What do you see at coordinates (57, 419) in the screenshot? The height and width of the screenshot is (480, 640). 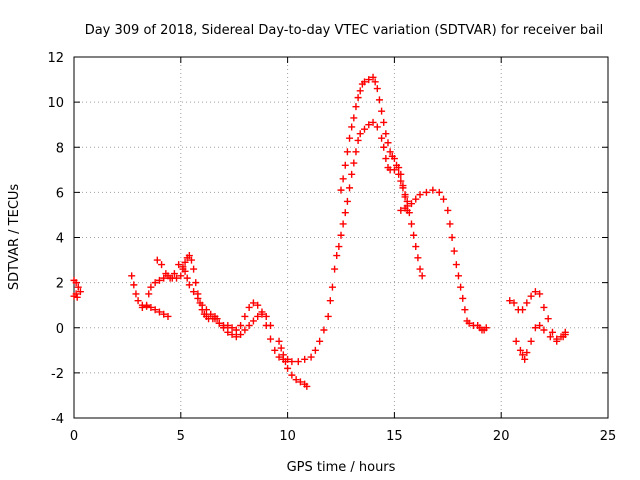 I see `y-tick-label: -4` at bounding box center [57, 419].